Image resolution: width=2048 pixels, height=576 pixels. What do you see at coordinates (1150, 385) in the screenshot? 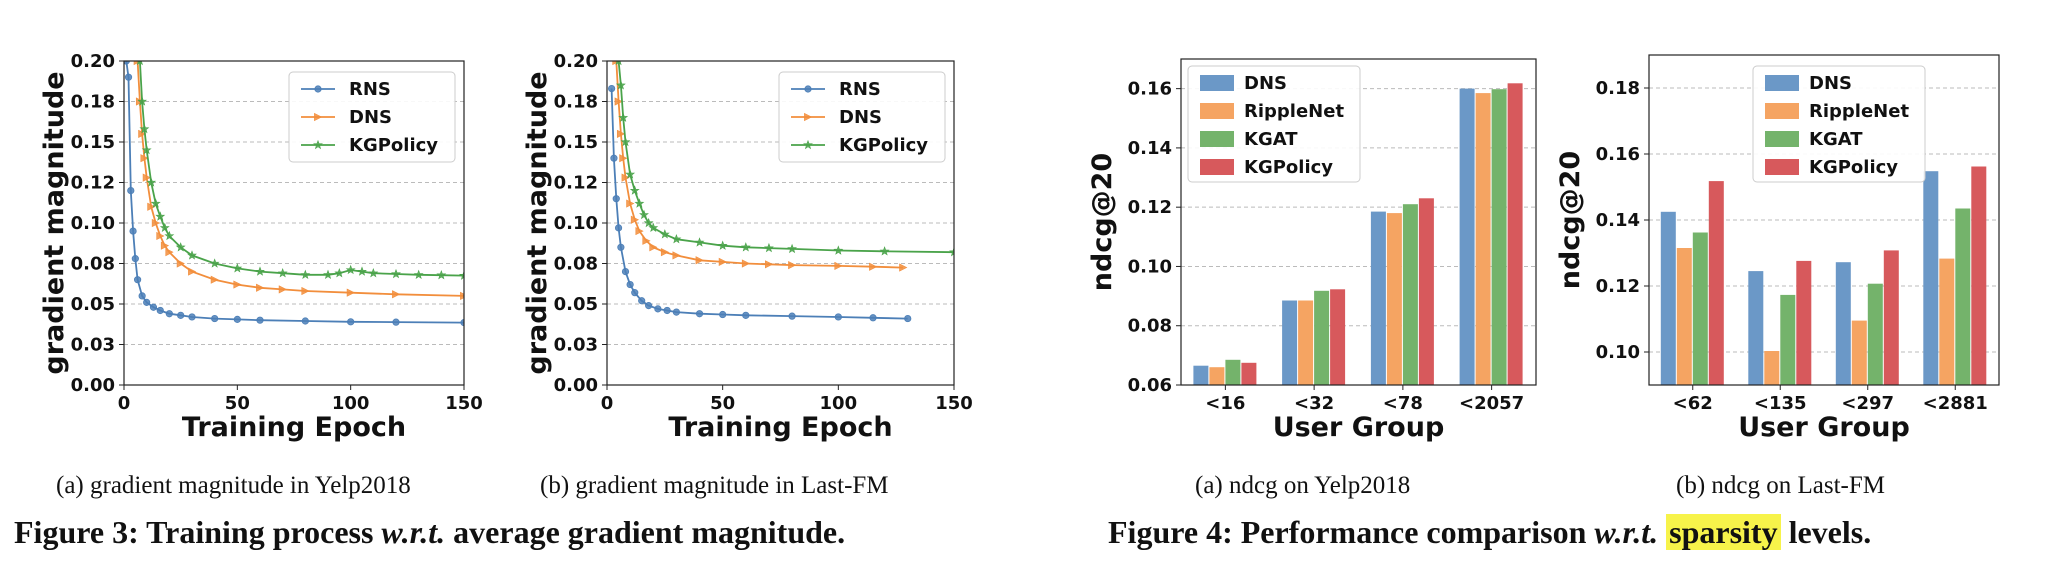
I see `y-tick-label: 0.06` at bounding box center [1150, 385].